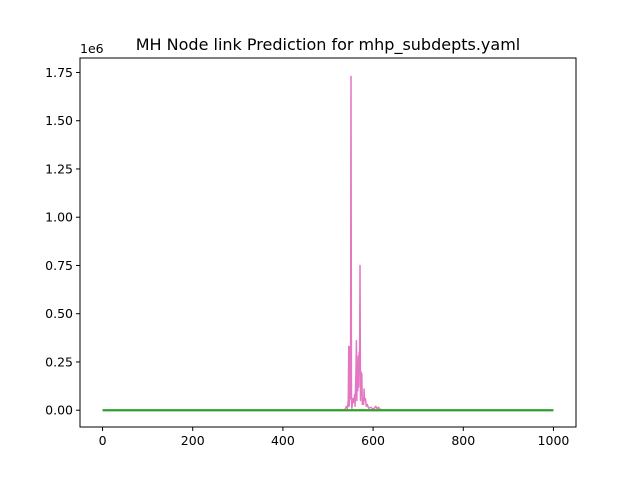 Image resolution: width=640 pixels, height=480 pixels. Describe the element at coordinates (62, 241) in the screenshot. I see `y-axis-ticks: 0.00 0.25 0.50 0.75 1.00 1.25 1.50 1.75` at that location.